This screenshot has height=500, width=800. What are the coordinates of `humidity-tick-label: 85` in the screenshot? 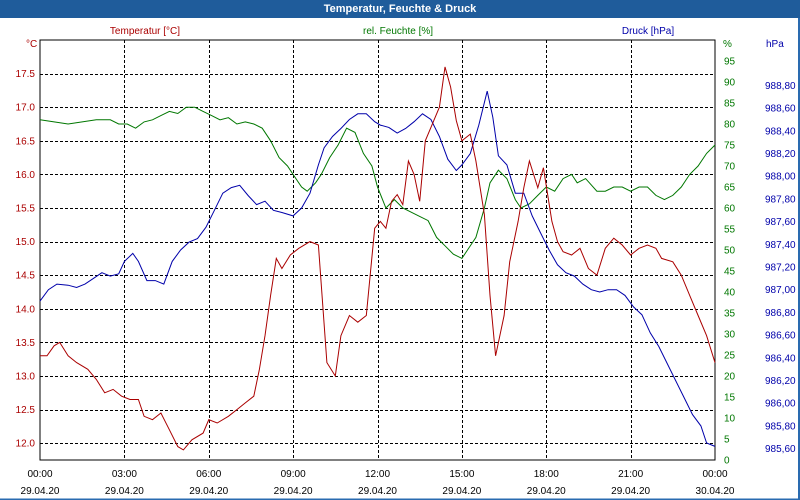 It's located at (730, 104).